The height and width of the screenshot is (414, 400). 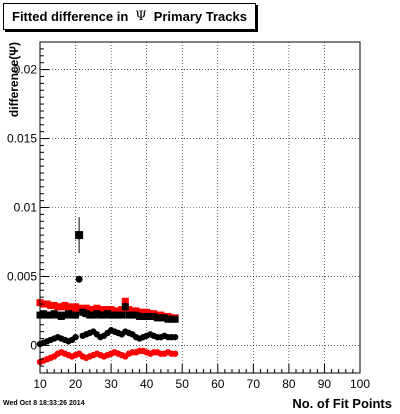 I want to click on y-tick-label: 0.005, so click(x=22, y=276).